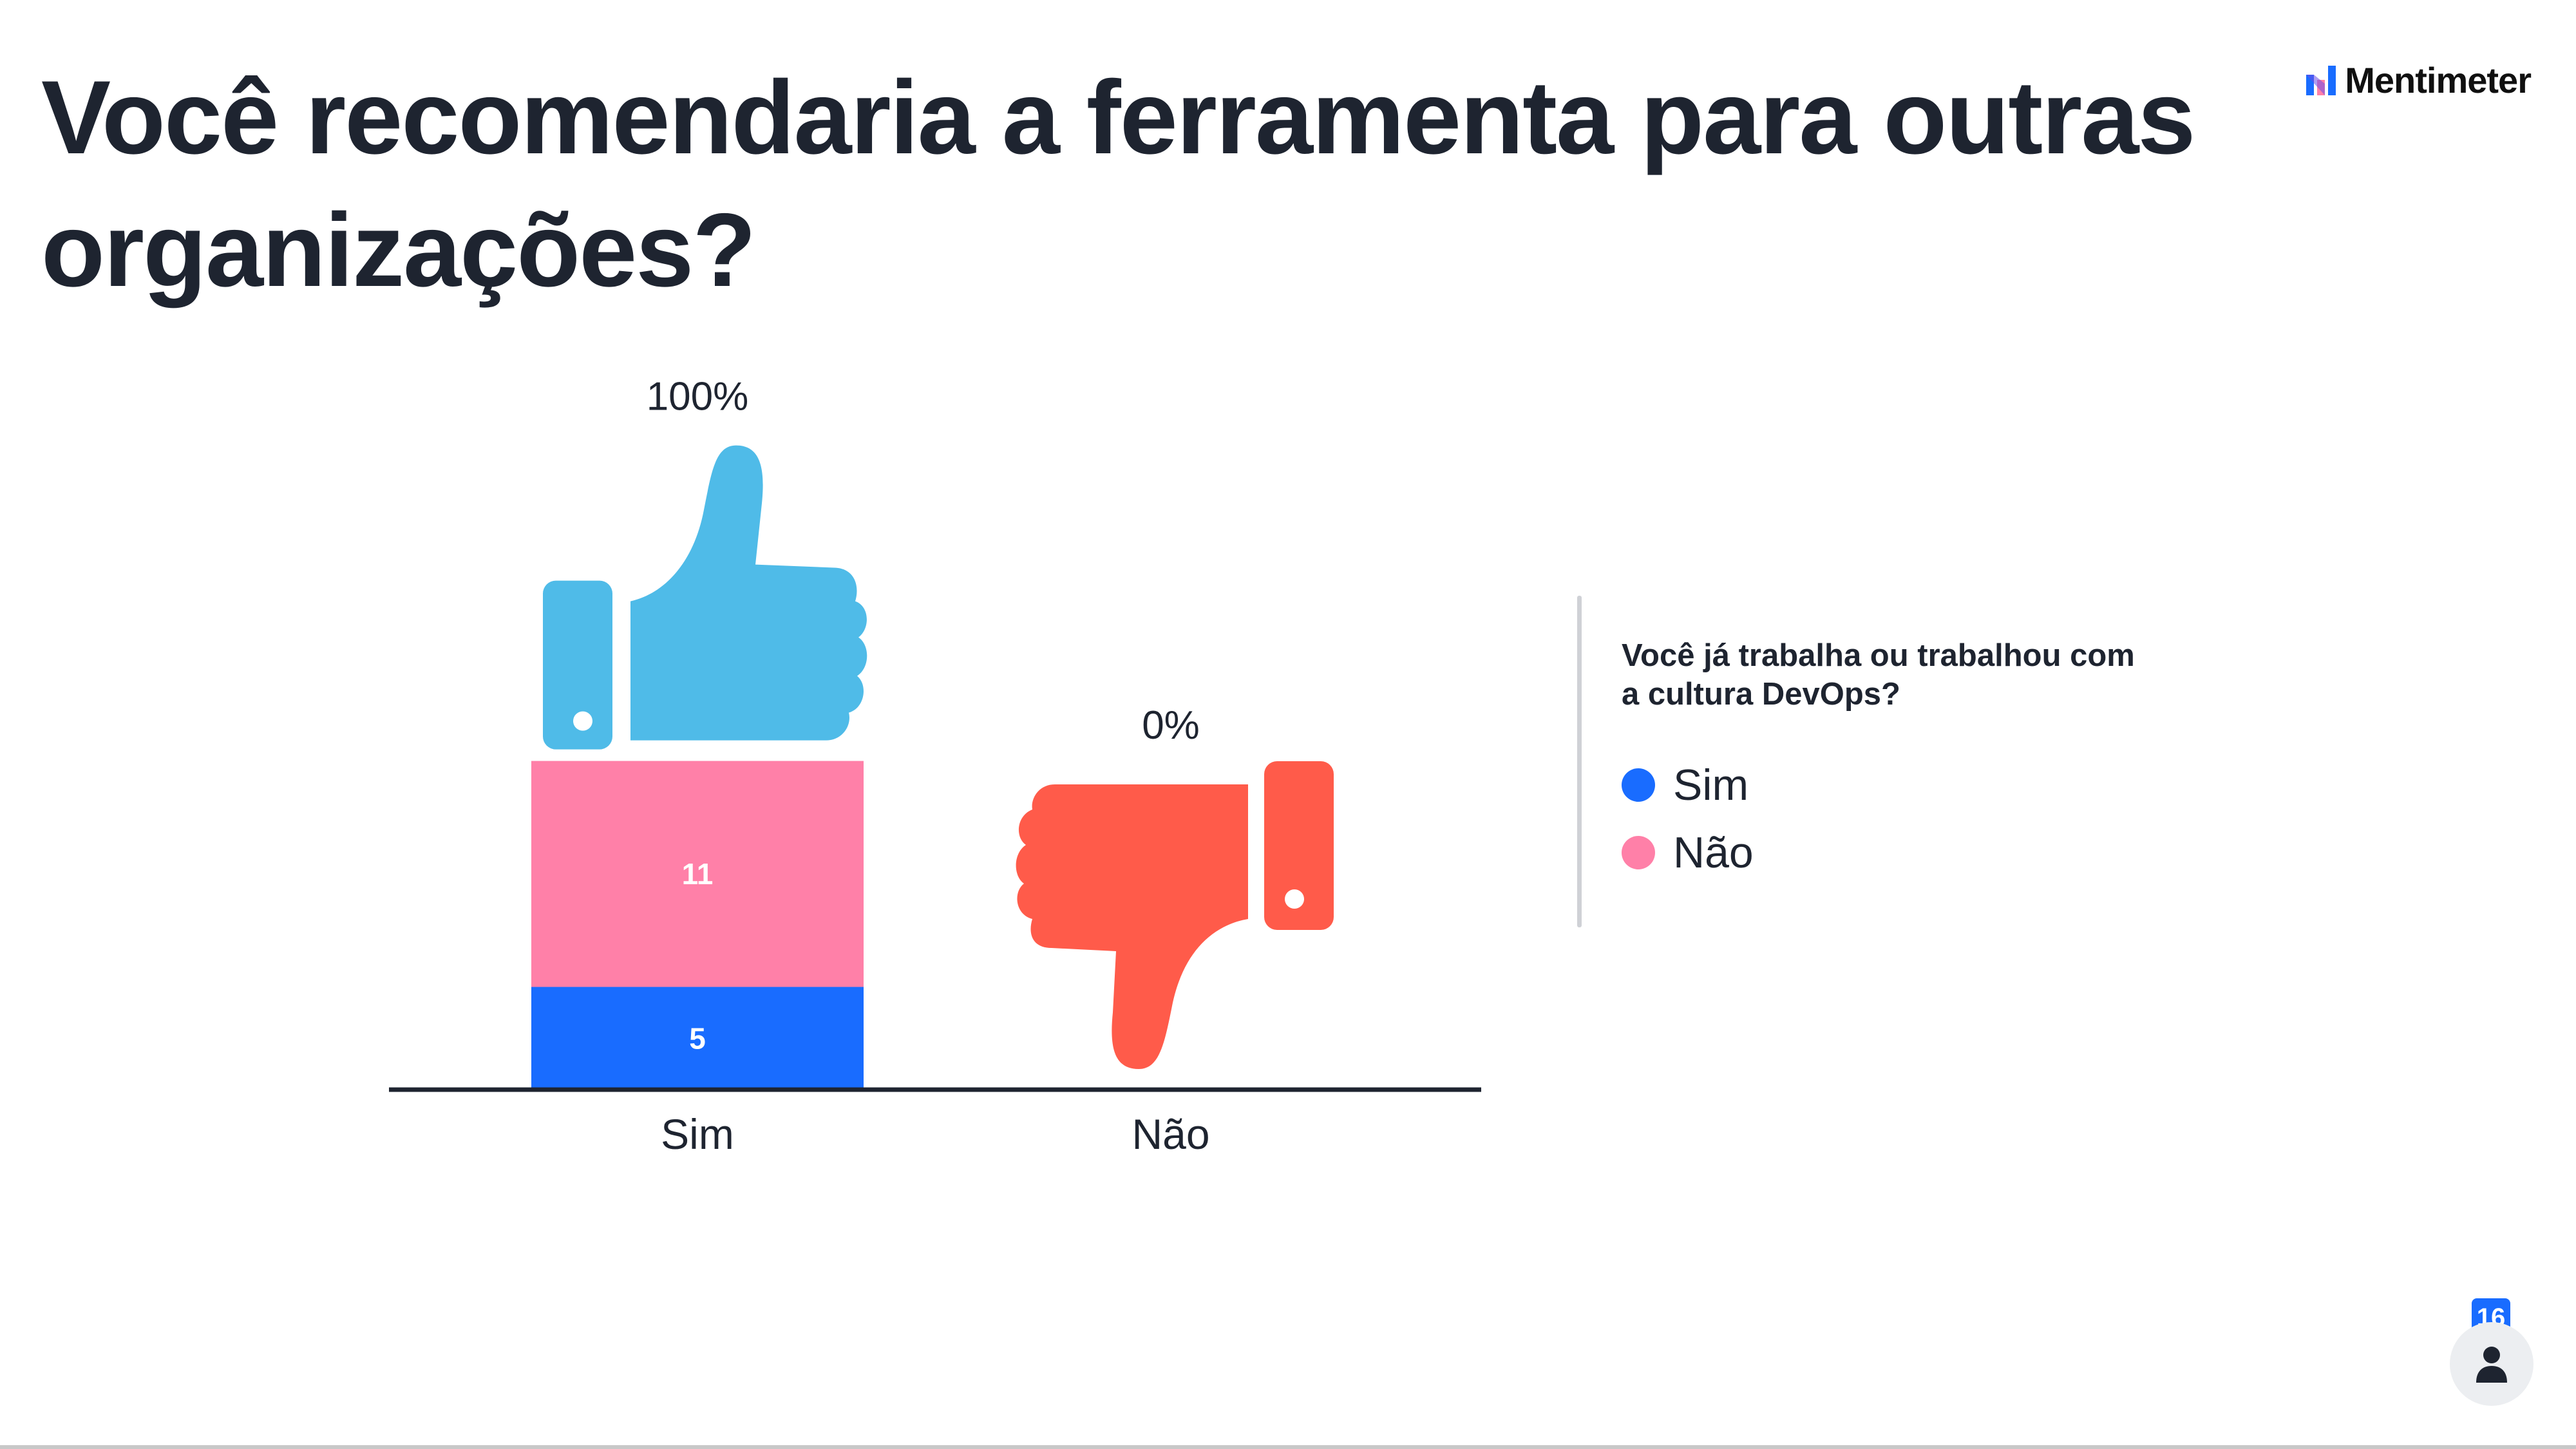 The width and height of the screenshot is (2576, 1449). Describe the element at coordinates (577, 665) in the screenshot. I see `thumbs-up-cuff` at that location.